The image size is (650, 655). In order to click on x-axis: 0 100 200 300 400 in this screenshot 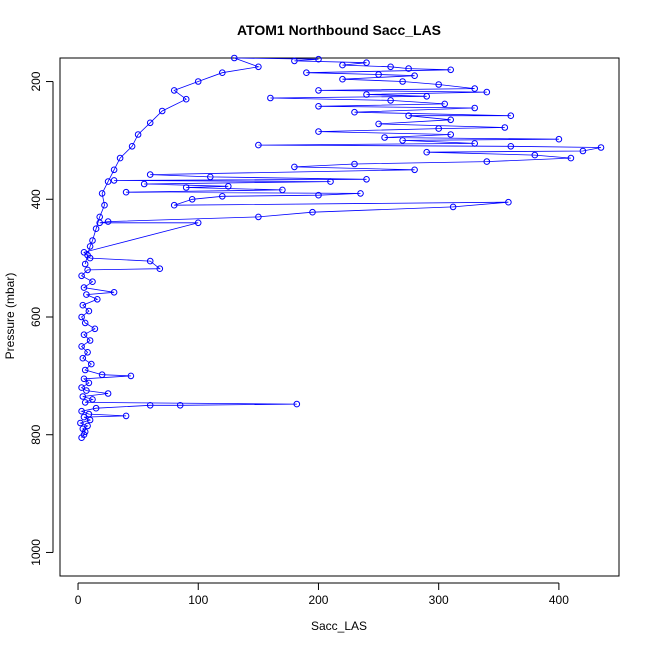, I will do `click(322, 594)`.